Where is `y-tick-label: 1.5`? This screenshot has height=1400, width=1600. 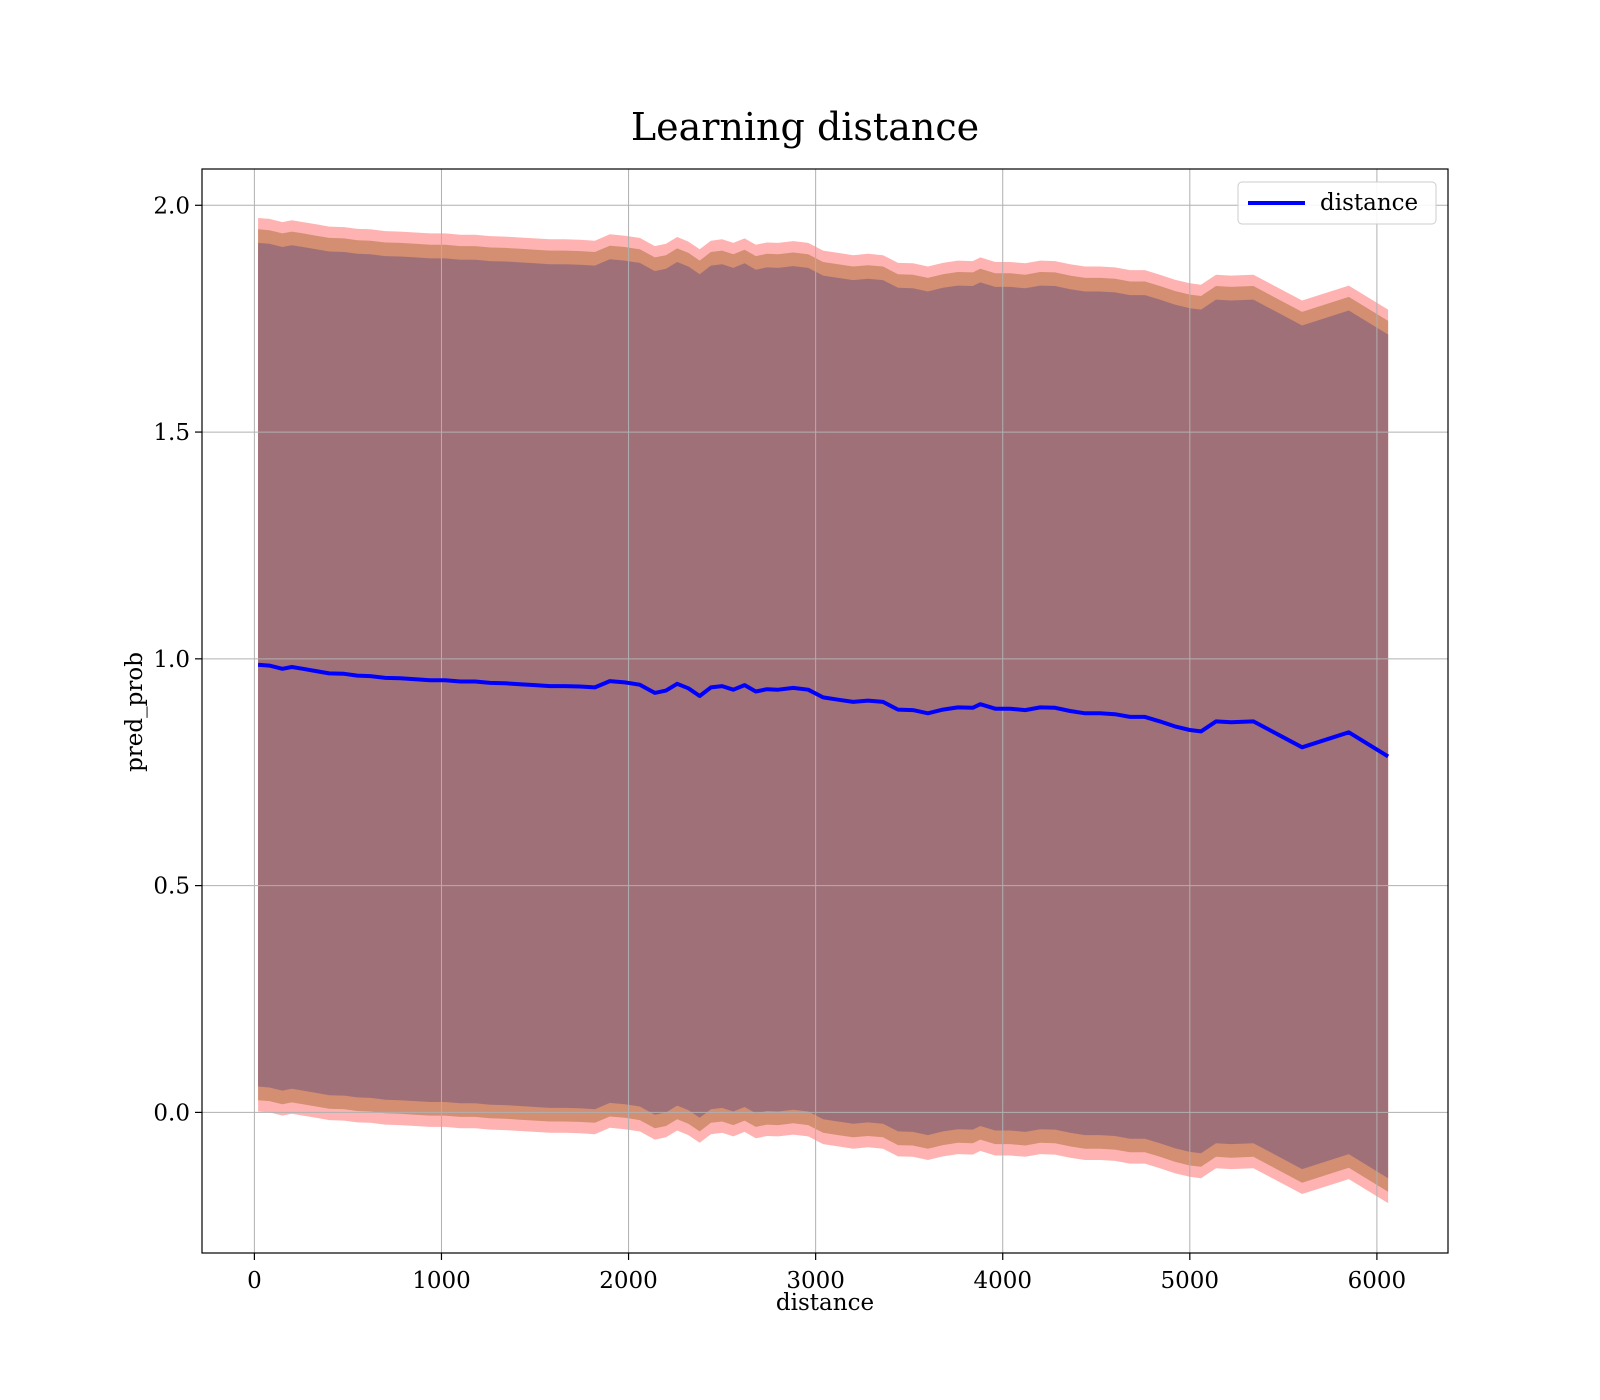
y-tick-label: 1.5 is located at coordinates (171, 433).